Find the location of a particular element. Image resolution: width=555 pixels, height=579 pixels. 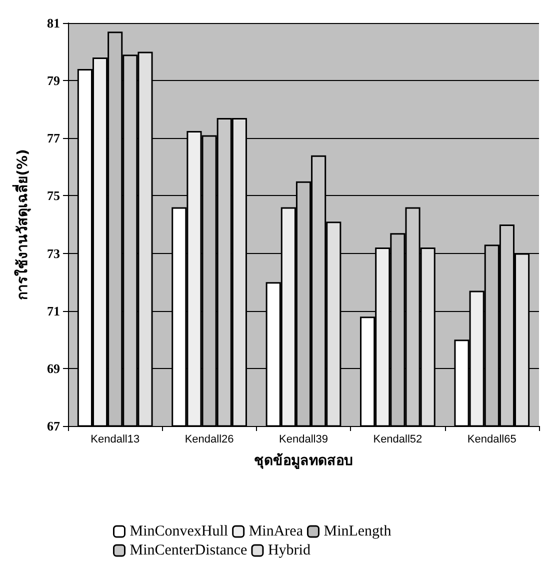

legend-label: MinLength is located at coordinates (358, 532).